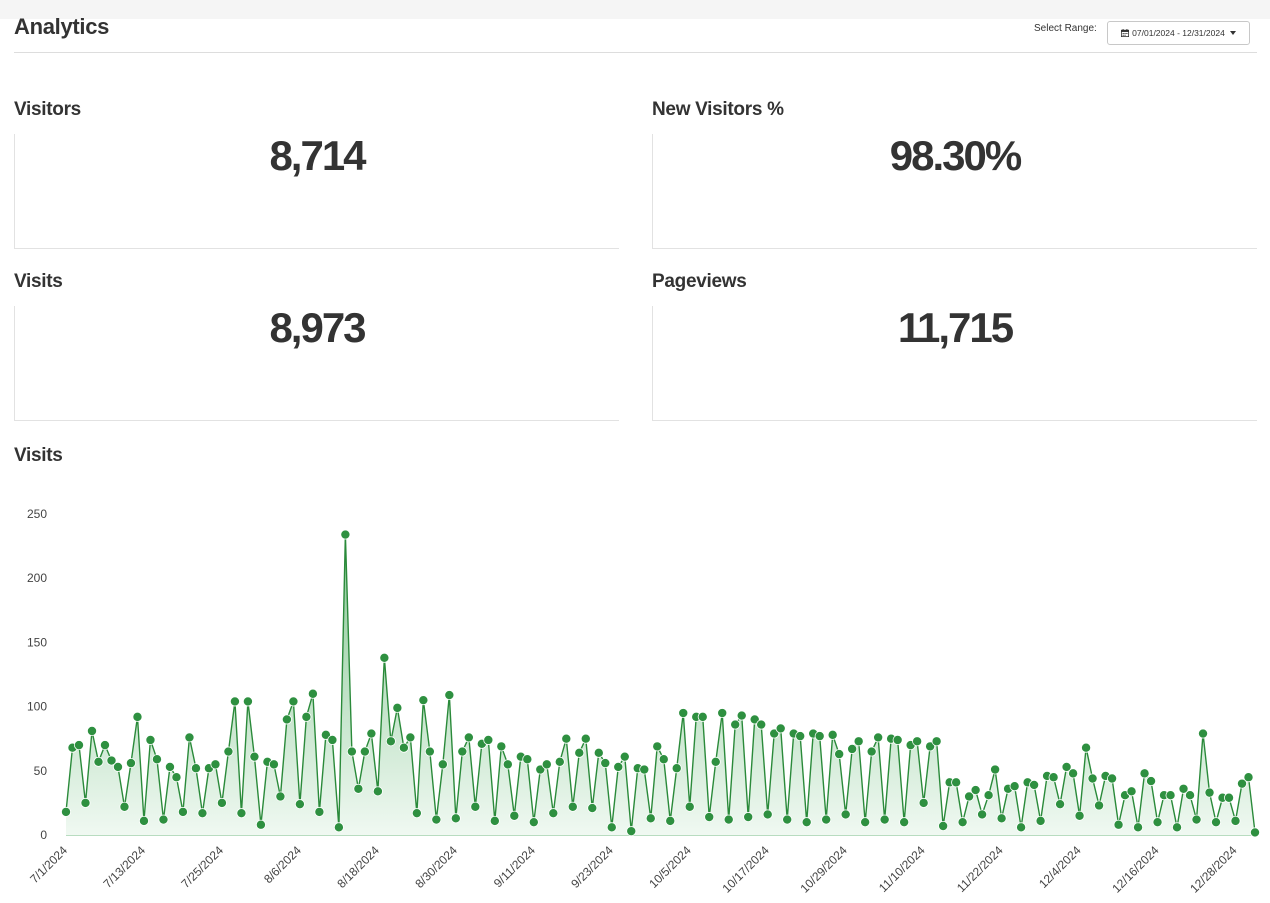 The height and width of the screenshot is (903, 1270). I want to click on calendar-icon, so click(1125, 33).